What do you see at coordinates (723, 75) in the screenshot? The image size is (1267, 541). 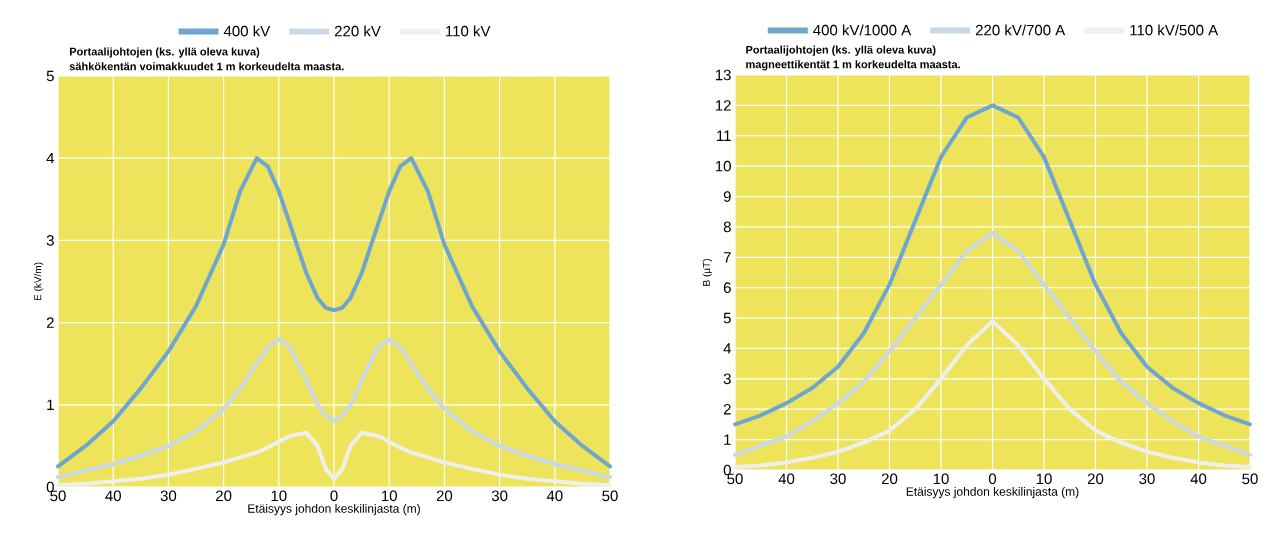 I see `y-tick-label: 13` at bounding box center [723, 75].